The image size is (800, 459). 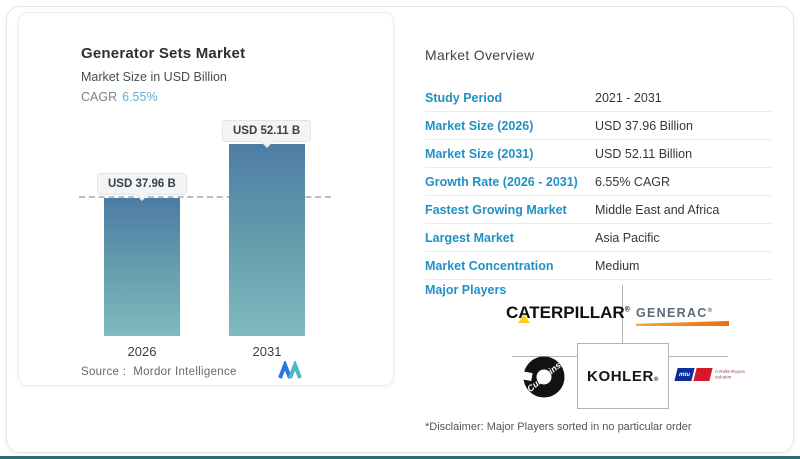 I want to click on bar-value-tooltip-2026: USD 37.96 B, so click(x=142, y=184).